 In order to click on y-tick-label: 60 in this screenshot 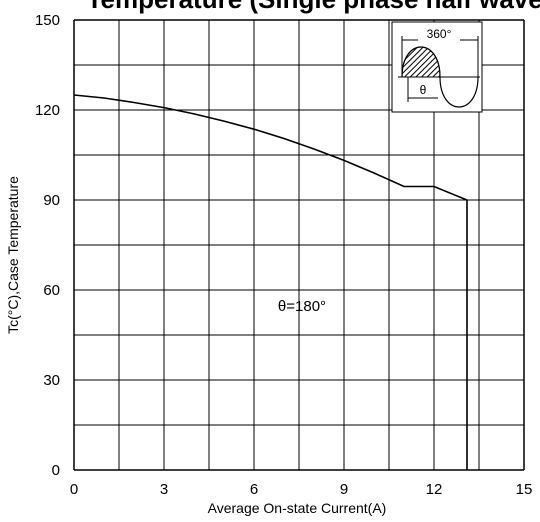, I will do `click(51, 290)`.